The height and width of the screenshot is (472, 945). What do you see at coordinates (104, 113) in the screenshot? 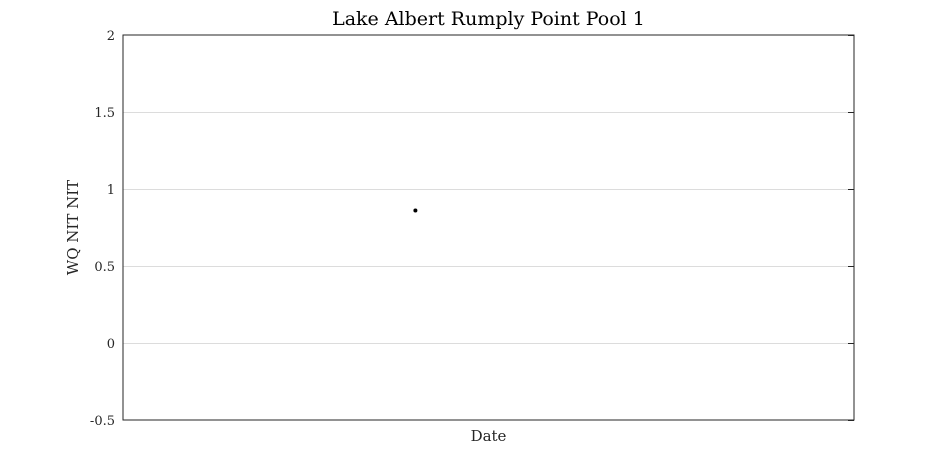
I see `y-tick-label: 1.5` at bounding box center [104, 113].